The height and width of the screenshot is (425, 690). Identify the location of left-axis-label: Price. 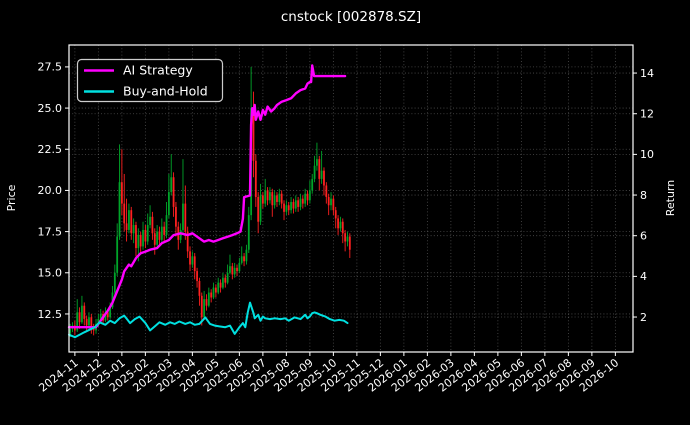
(11, 197).